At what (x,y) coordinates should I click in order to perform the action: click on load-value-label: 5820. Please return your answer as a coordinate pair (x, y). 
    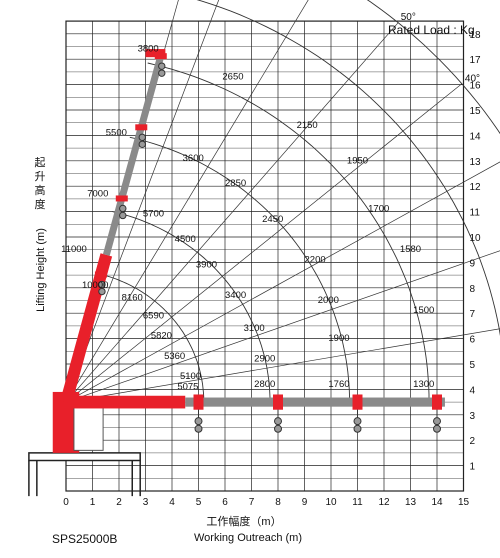
    Looking at the image, I should click on (161, 336).